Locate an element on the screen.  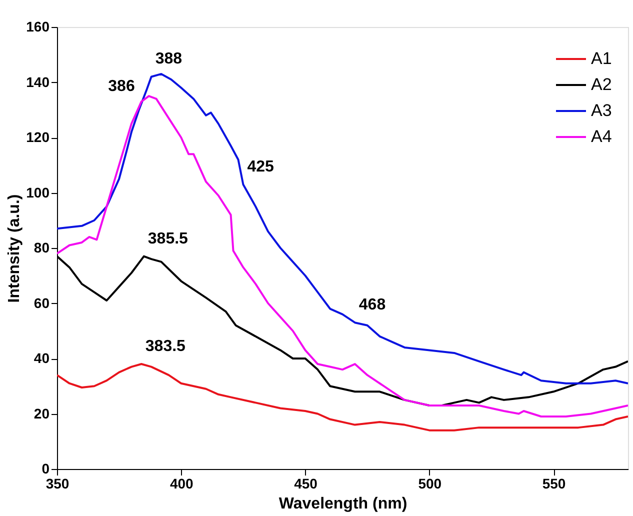
annotation: 385.5 is located at coordinates (168, 239).